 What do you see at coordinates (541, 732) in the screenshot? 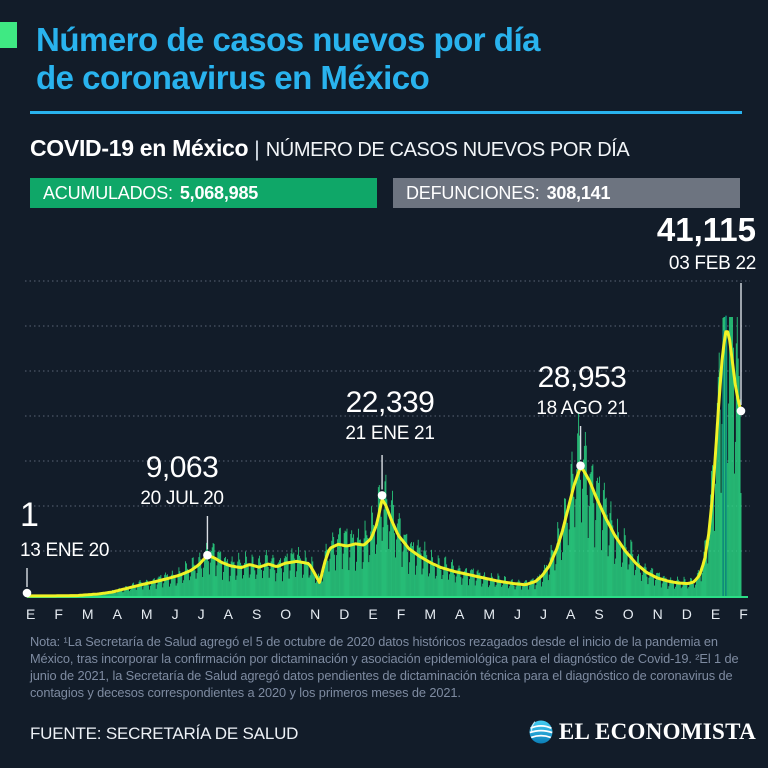
I see `el-economista-globe-icon` at bounding box center [541, 732].